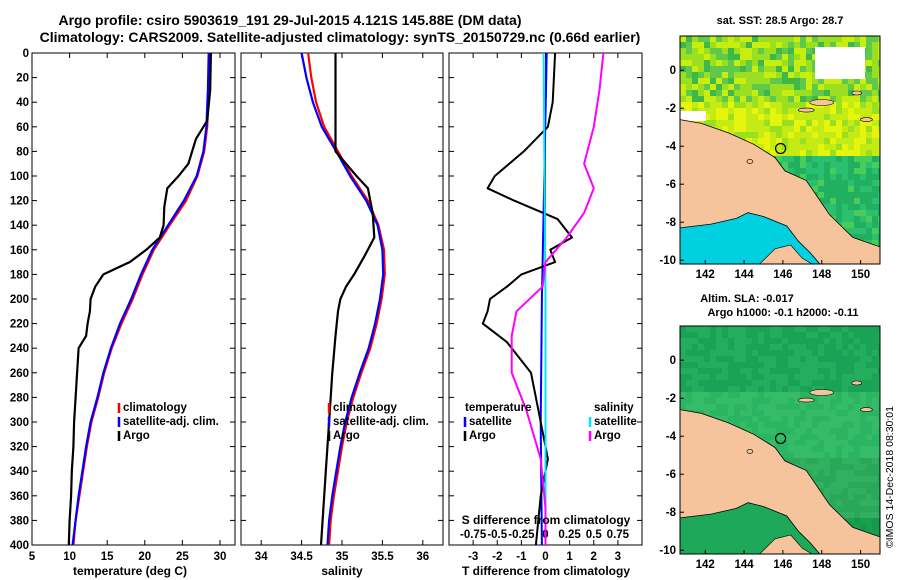  What do you see at coordinates (618, 557) in the screenshot?
I see `x-tick-label: 3` at bounding box center [618, 557].